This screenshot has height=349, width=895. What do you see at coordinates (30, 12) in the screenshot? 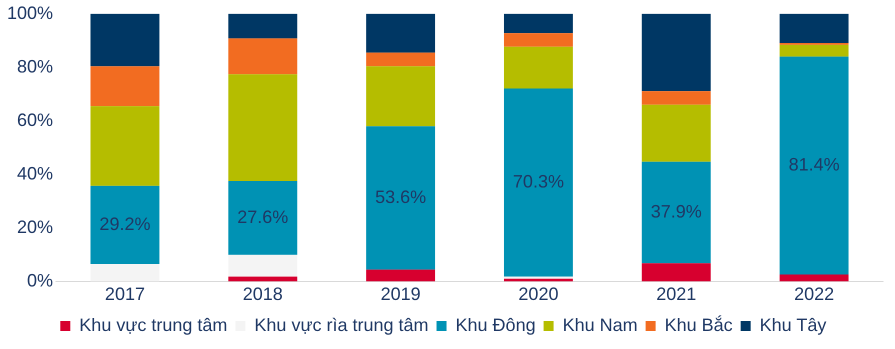
I see `y-tick-label: 100%` at bounding box center [30, 12].